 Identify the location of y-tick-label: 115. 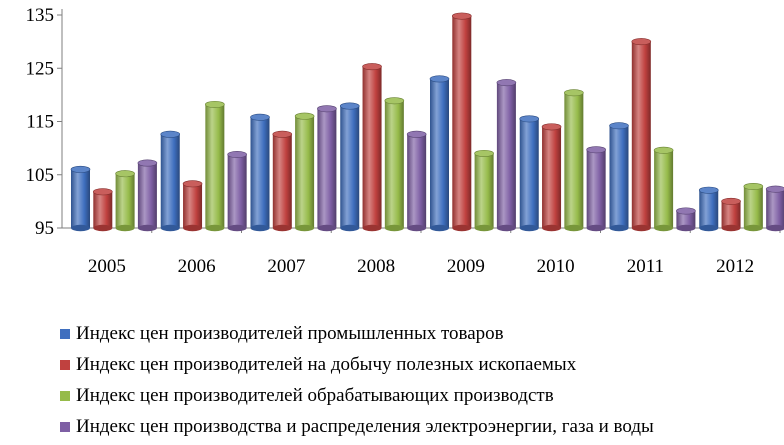
(40, 122).